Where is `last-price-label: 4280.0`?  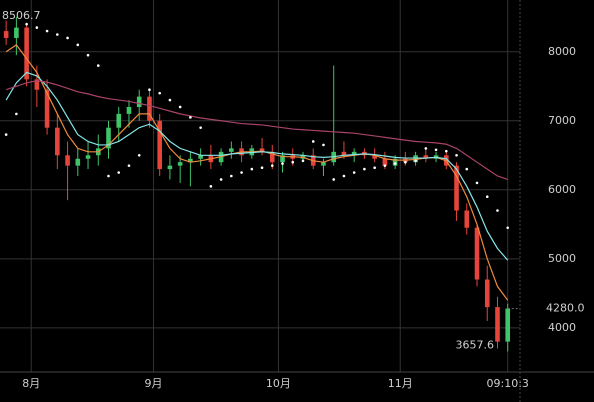 last-price-label: 4280.0 is located at coordinates (565, 308).